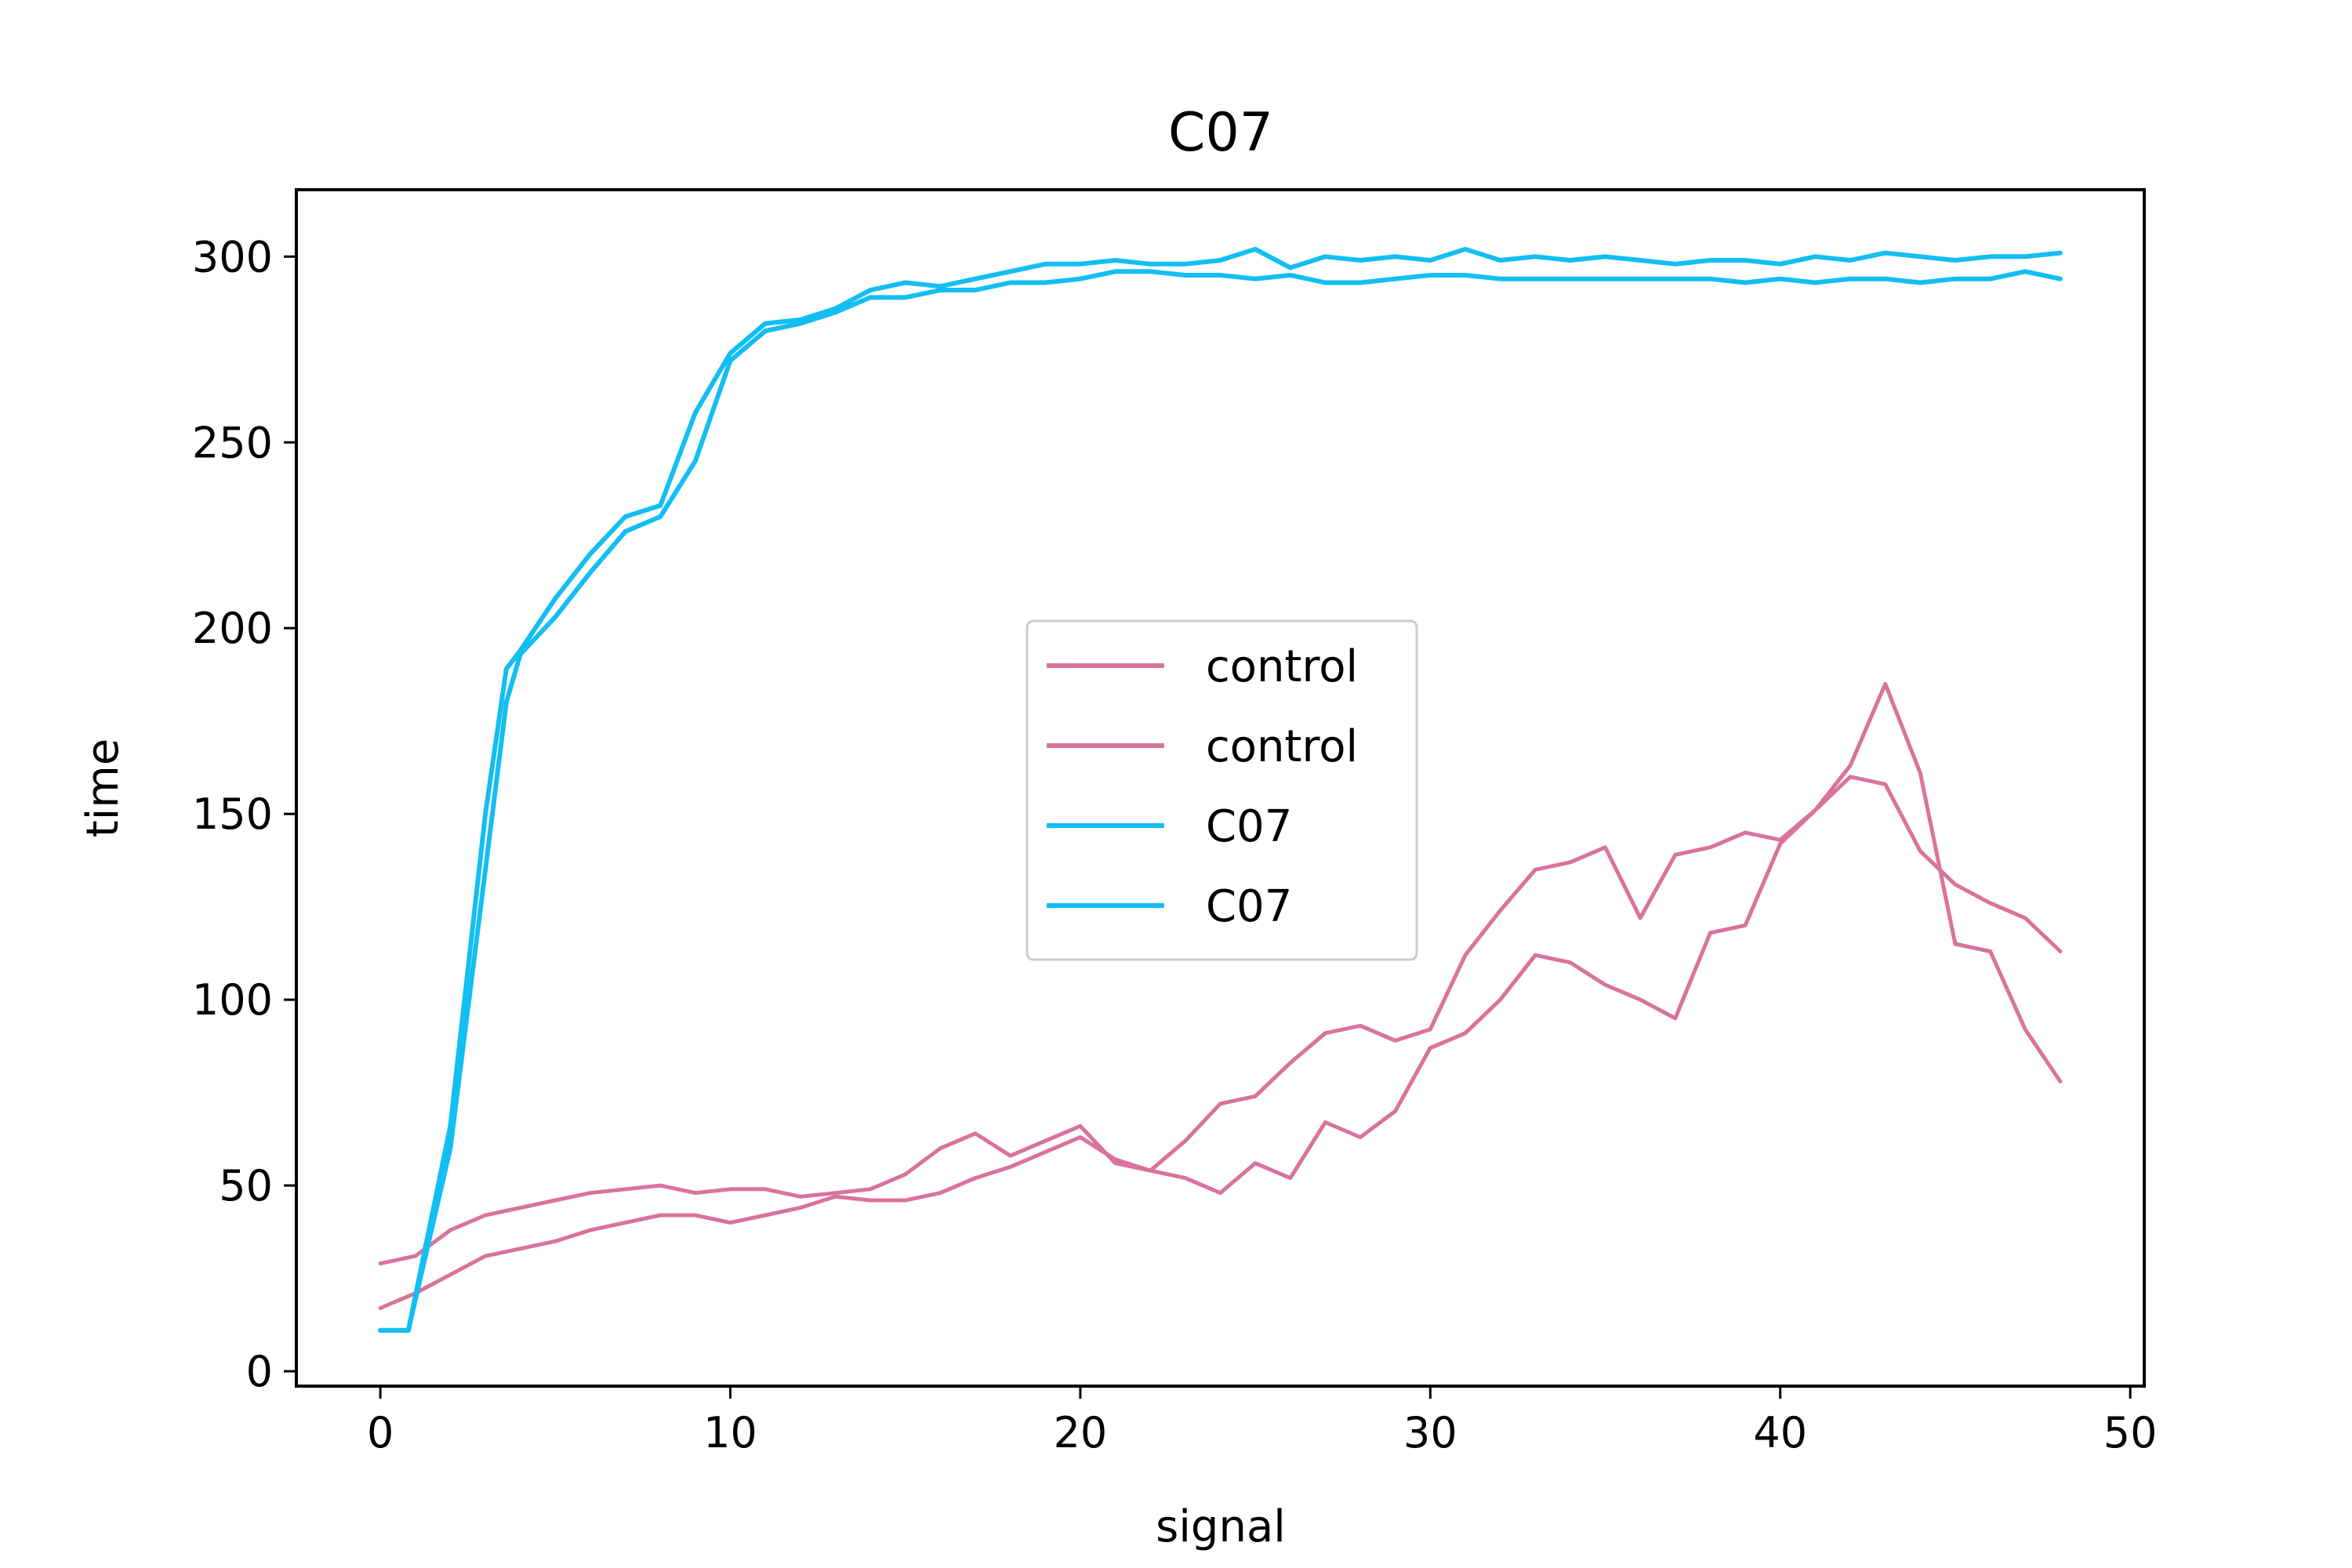 This screenshot has height=1568, width=2352. What do you see at coordinates (232, 1000) in the screenshot?
I see `y-tick-label: 100` at bounding box center [232, 1000].